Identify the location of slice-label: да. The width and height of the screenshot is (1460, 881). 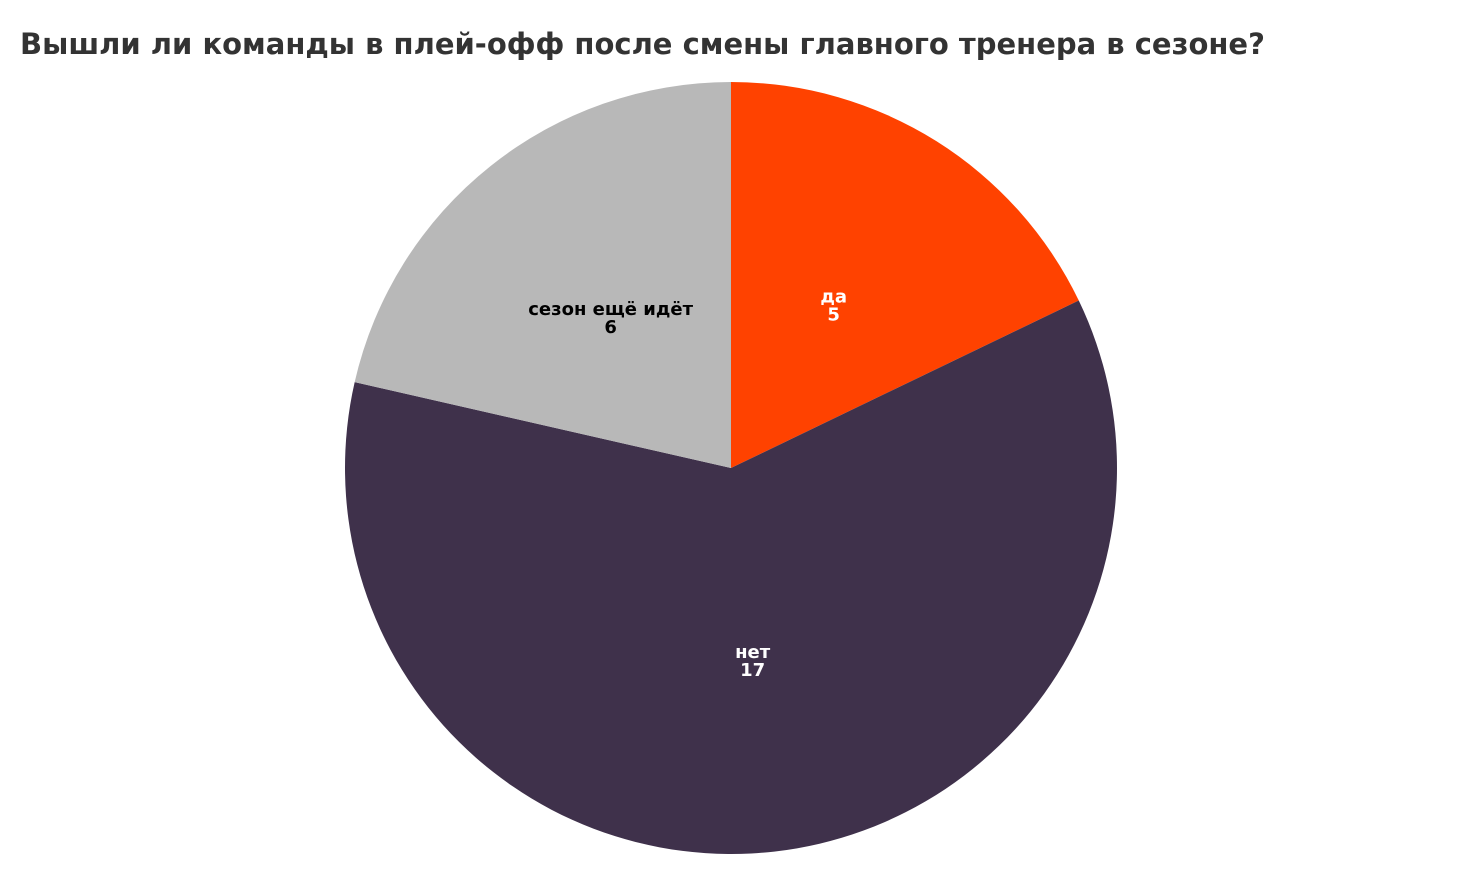
(833, 297).